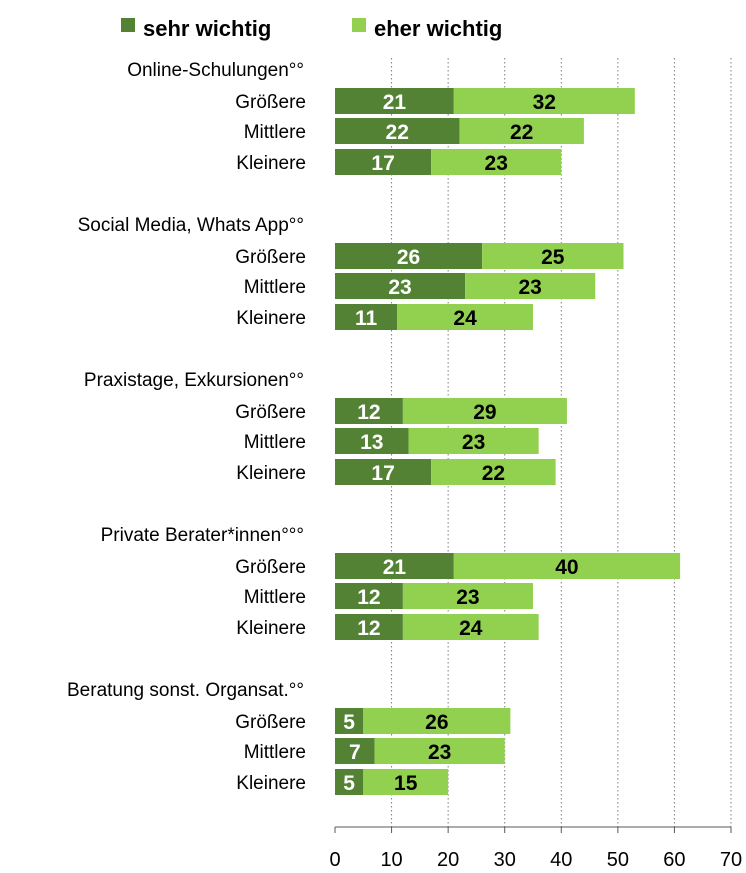  Describe the element at coordinates (334, 860) in the screenshot. I see `x-tick-label: 0` at that location.